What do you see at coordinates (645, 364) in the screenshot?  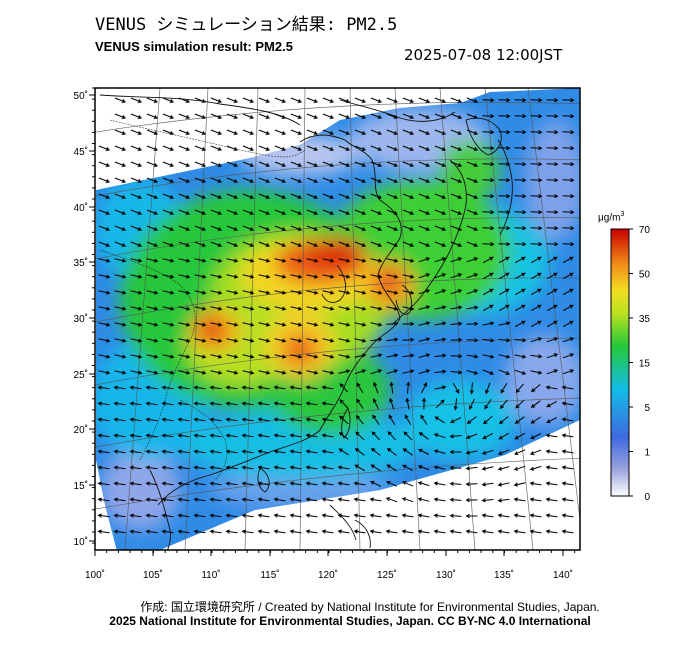 I see `colorbar-tick-label: 15` at bounding box center [645, 364].